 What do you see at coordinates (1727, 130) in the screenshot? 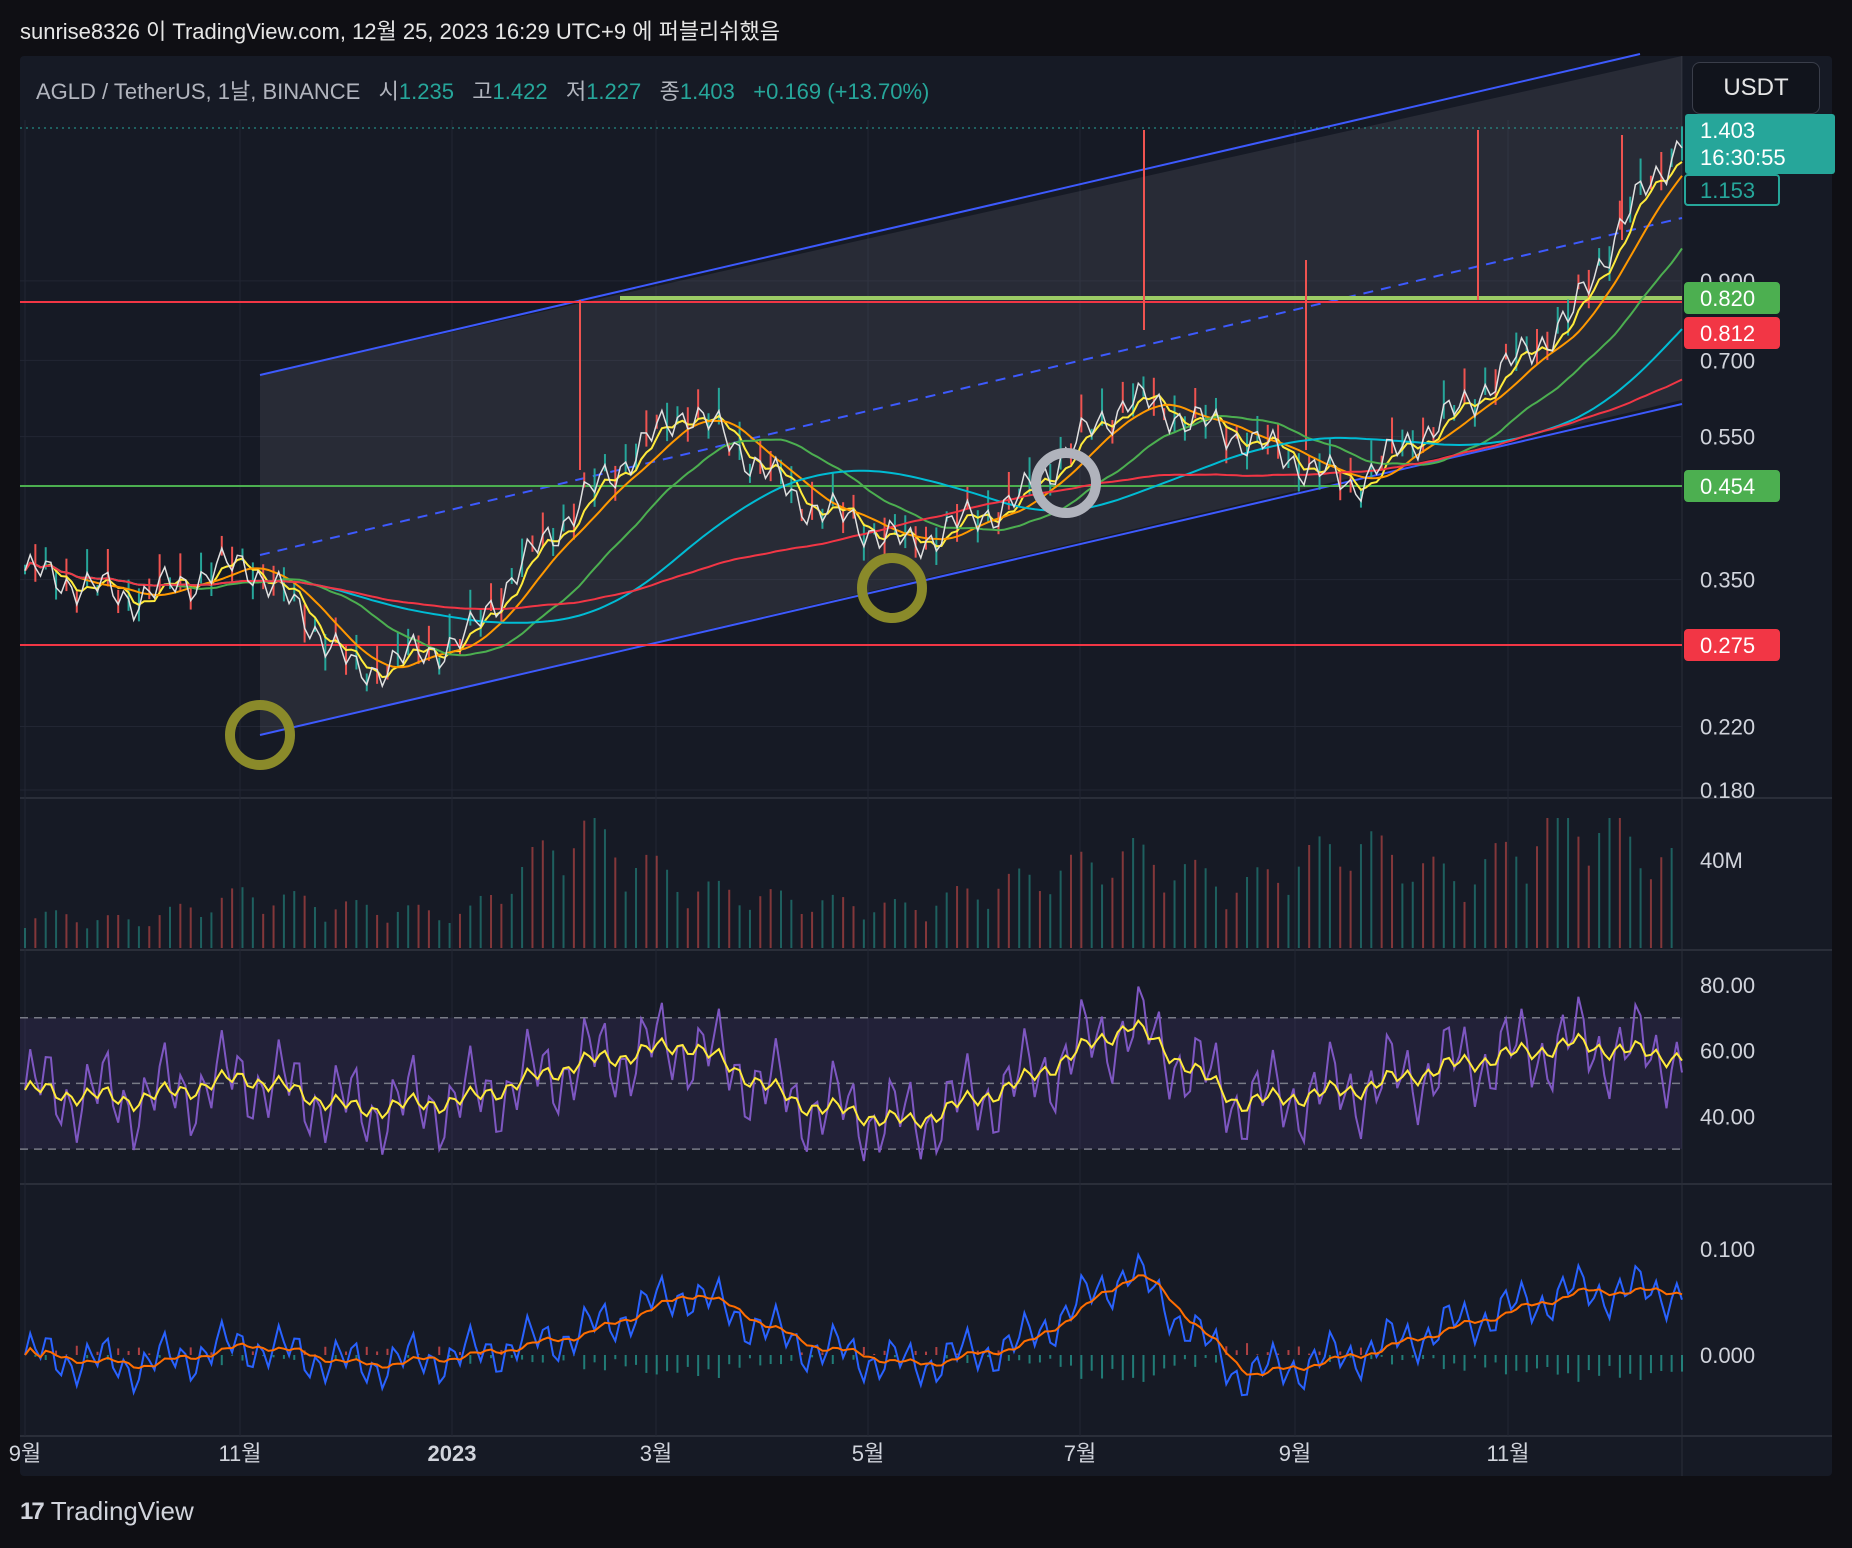
I see `last-price-label: 1.403` at bounding box center [1727, 130].